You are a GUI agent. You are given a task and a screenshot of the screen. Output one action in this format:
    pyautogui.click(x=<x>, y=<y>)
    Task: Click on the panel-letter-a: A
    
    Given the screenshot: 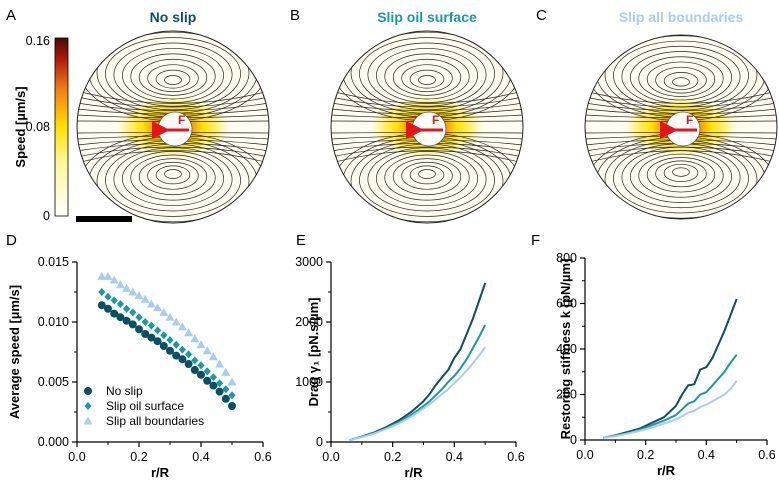 What is the action you would take?
    pyautogui.click(x=11, y=15)
    